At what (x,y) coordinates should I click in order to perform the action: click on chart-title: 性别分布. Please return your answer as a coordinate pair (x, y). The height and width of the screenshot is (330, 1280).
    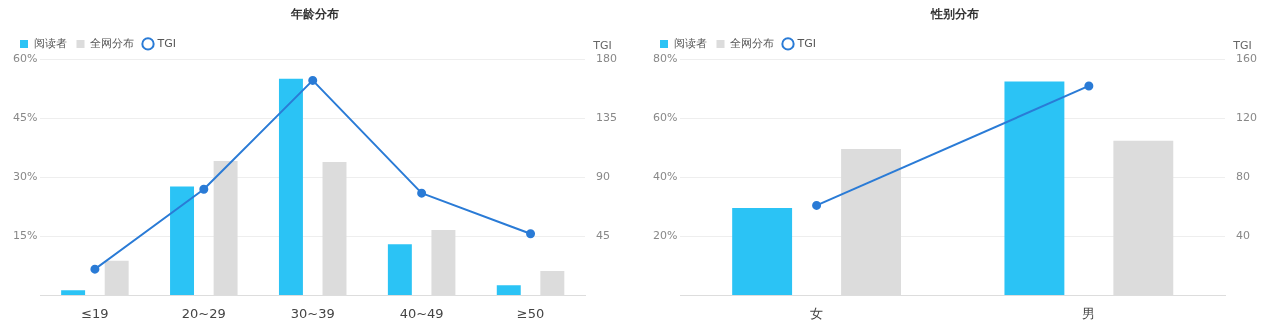
    Looking at the image, I should click on (954, 14).